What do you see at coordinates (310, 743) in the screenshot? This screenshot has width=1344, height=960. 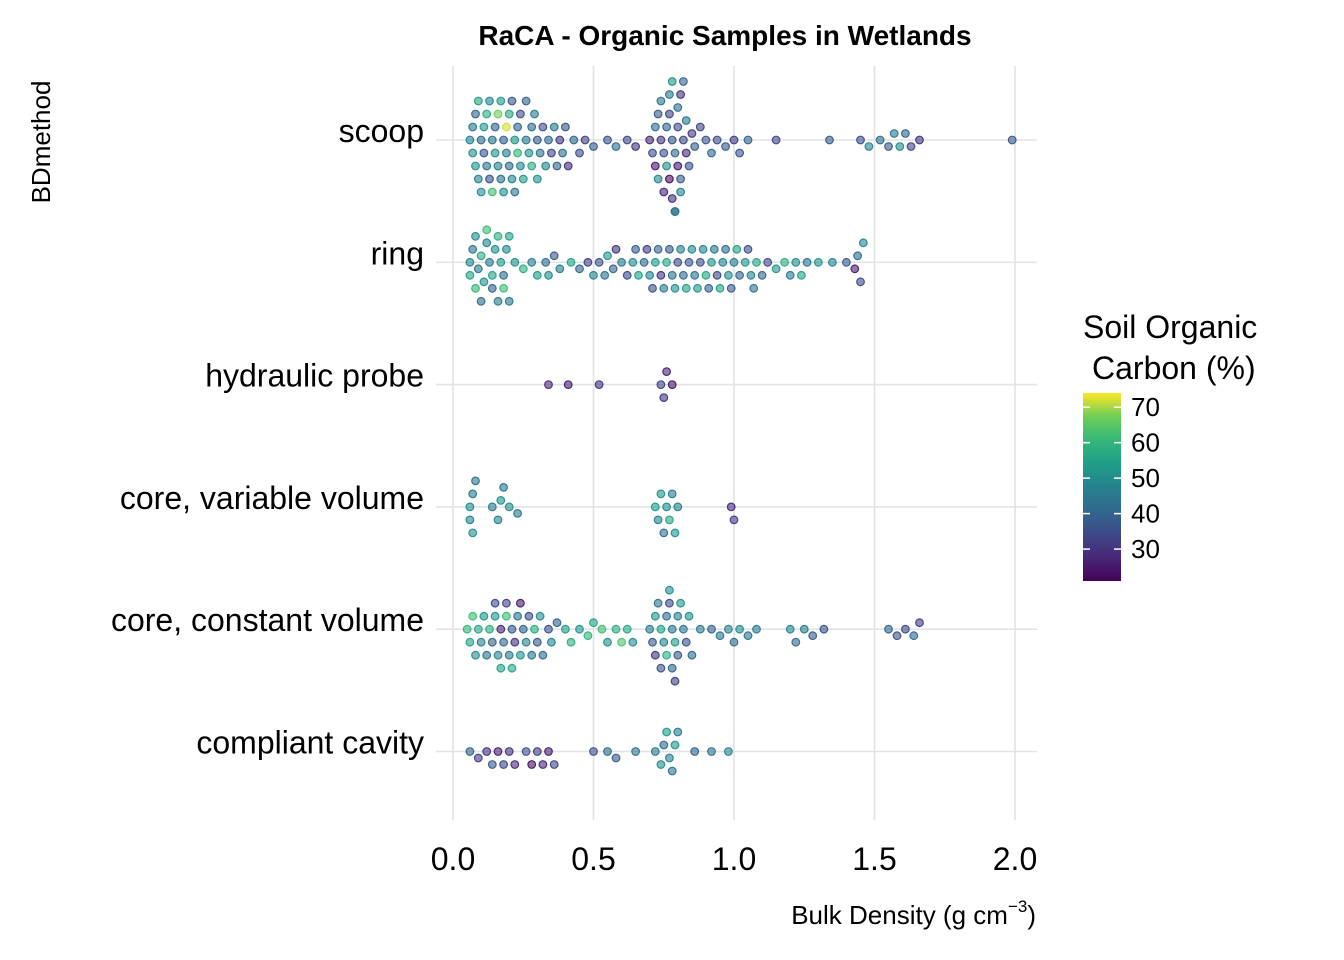 I see `y-tick-label: compliant cavity` at bounding box center [310, 743].